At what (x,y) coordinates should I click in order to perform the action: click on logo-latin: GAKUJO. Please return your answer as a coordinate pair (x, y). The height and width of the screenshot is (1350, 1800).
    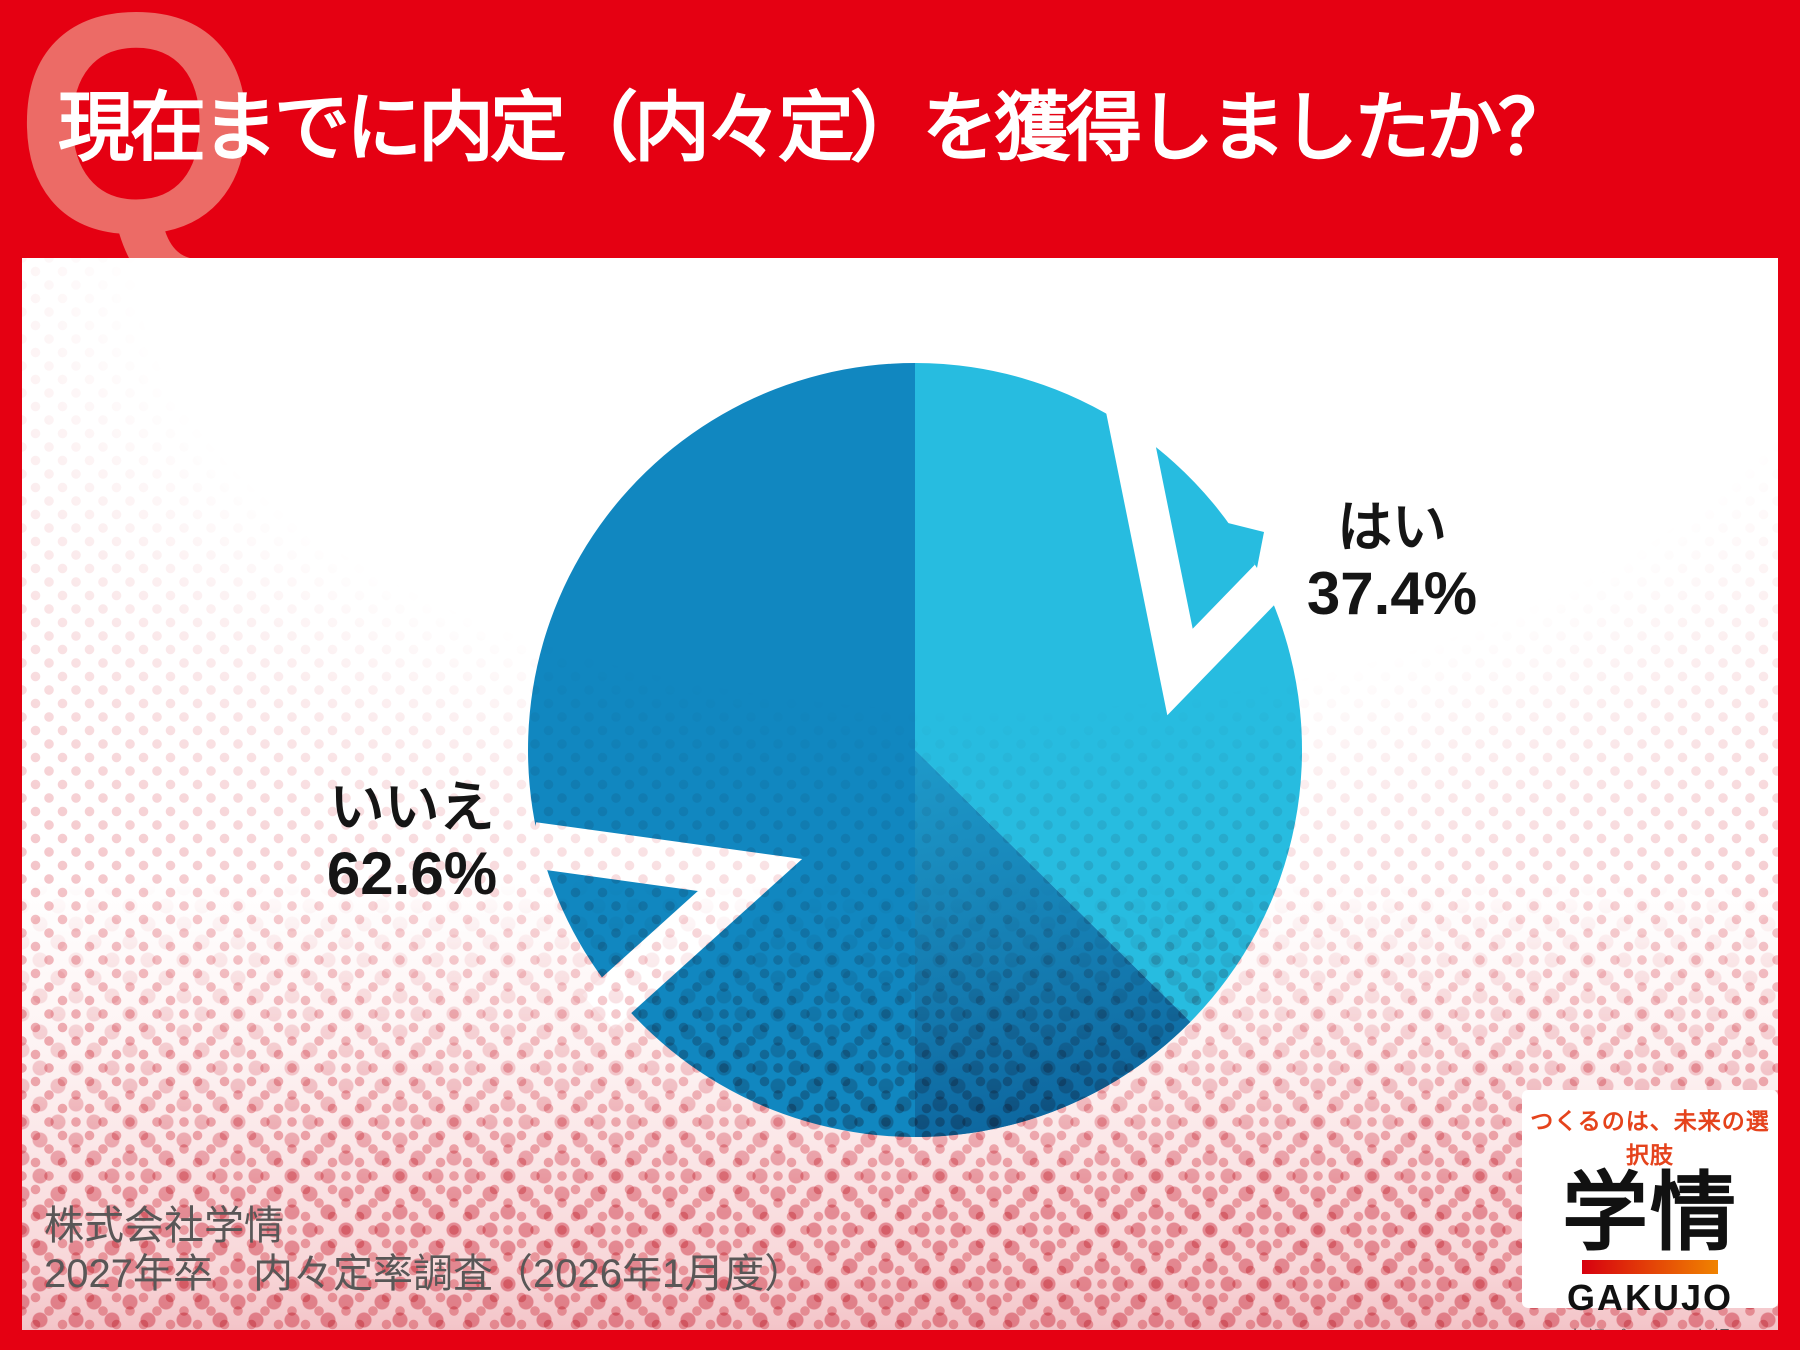
    Looking at the image, I should click on (1650, 1297).